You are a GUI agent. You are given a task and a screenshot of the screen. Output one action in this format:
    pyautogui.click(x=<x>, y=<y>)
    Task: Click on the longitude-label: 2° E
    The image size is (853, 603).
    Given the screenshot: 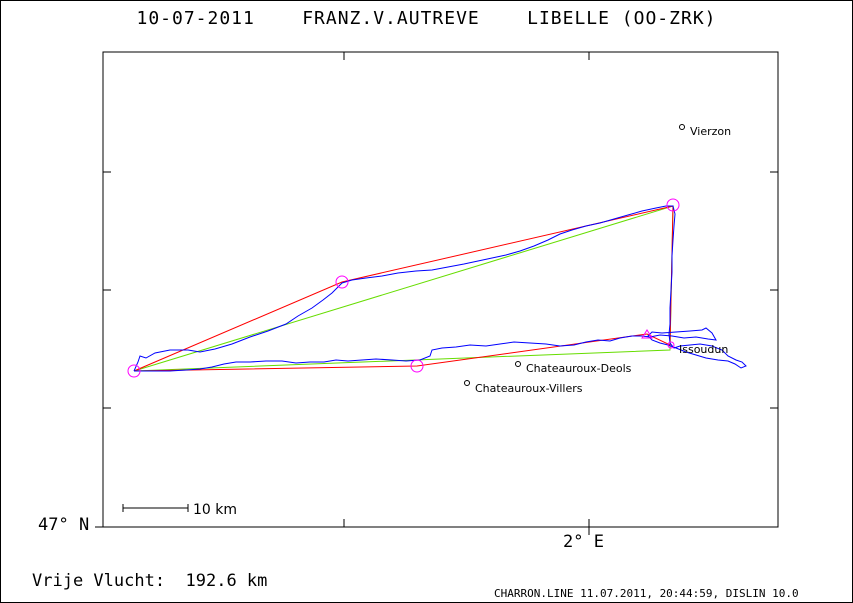 What is the action you would take?
    pyautogui.click(x=583, y=542)
    